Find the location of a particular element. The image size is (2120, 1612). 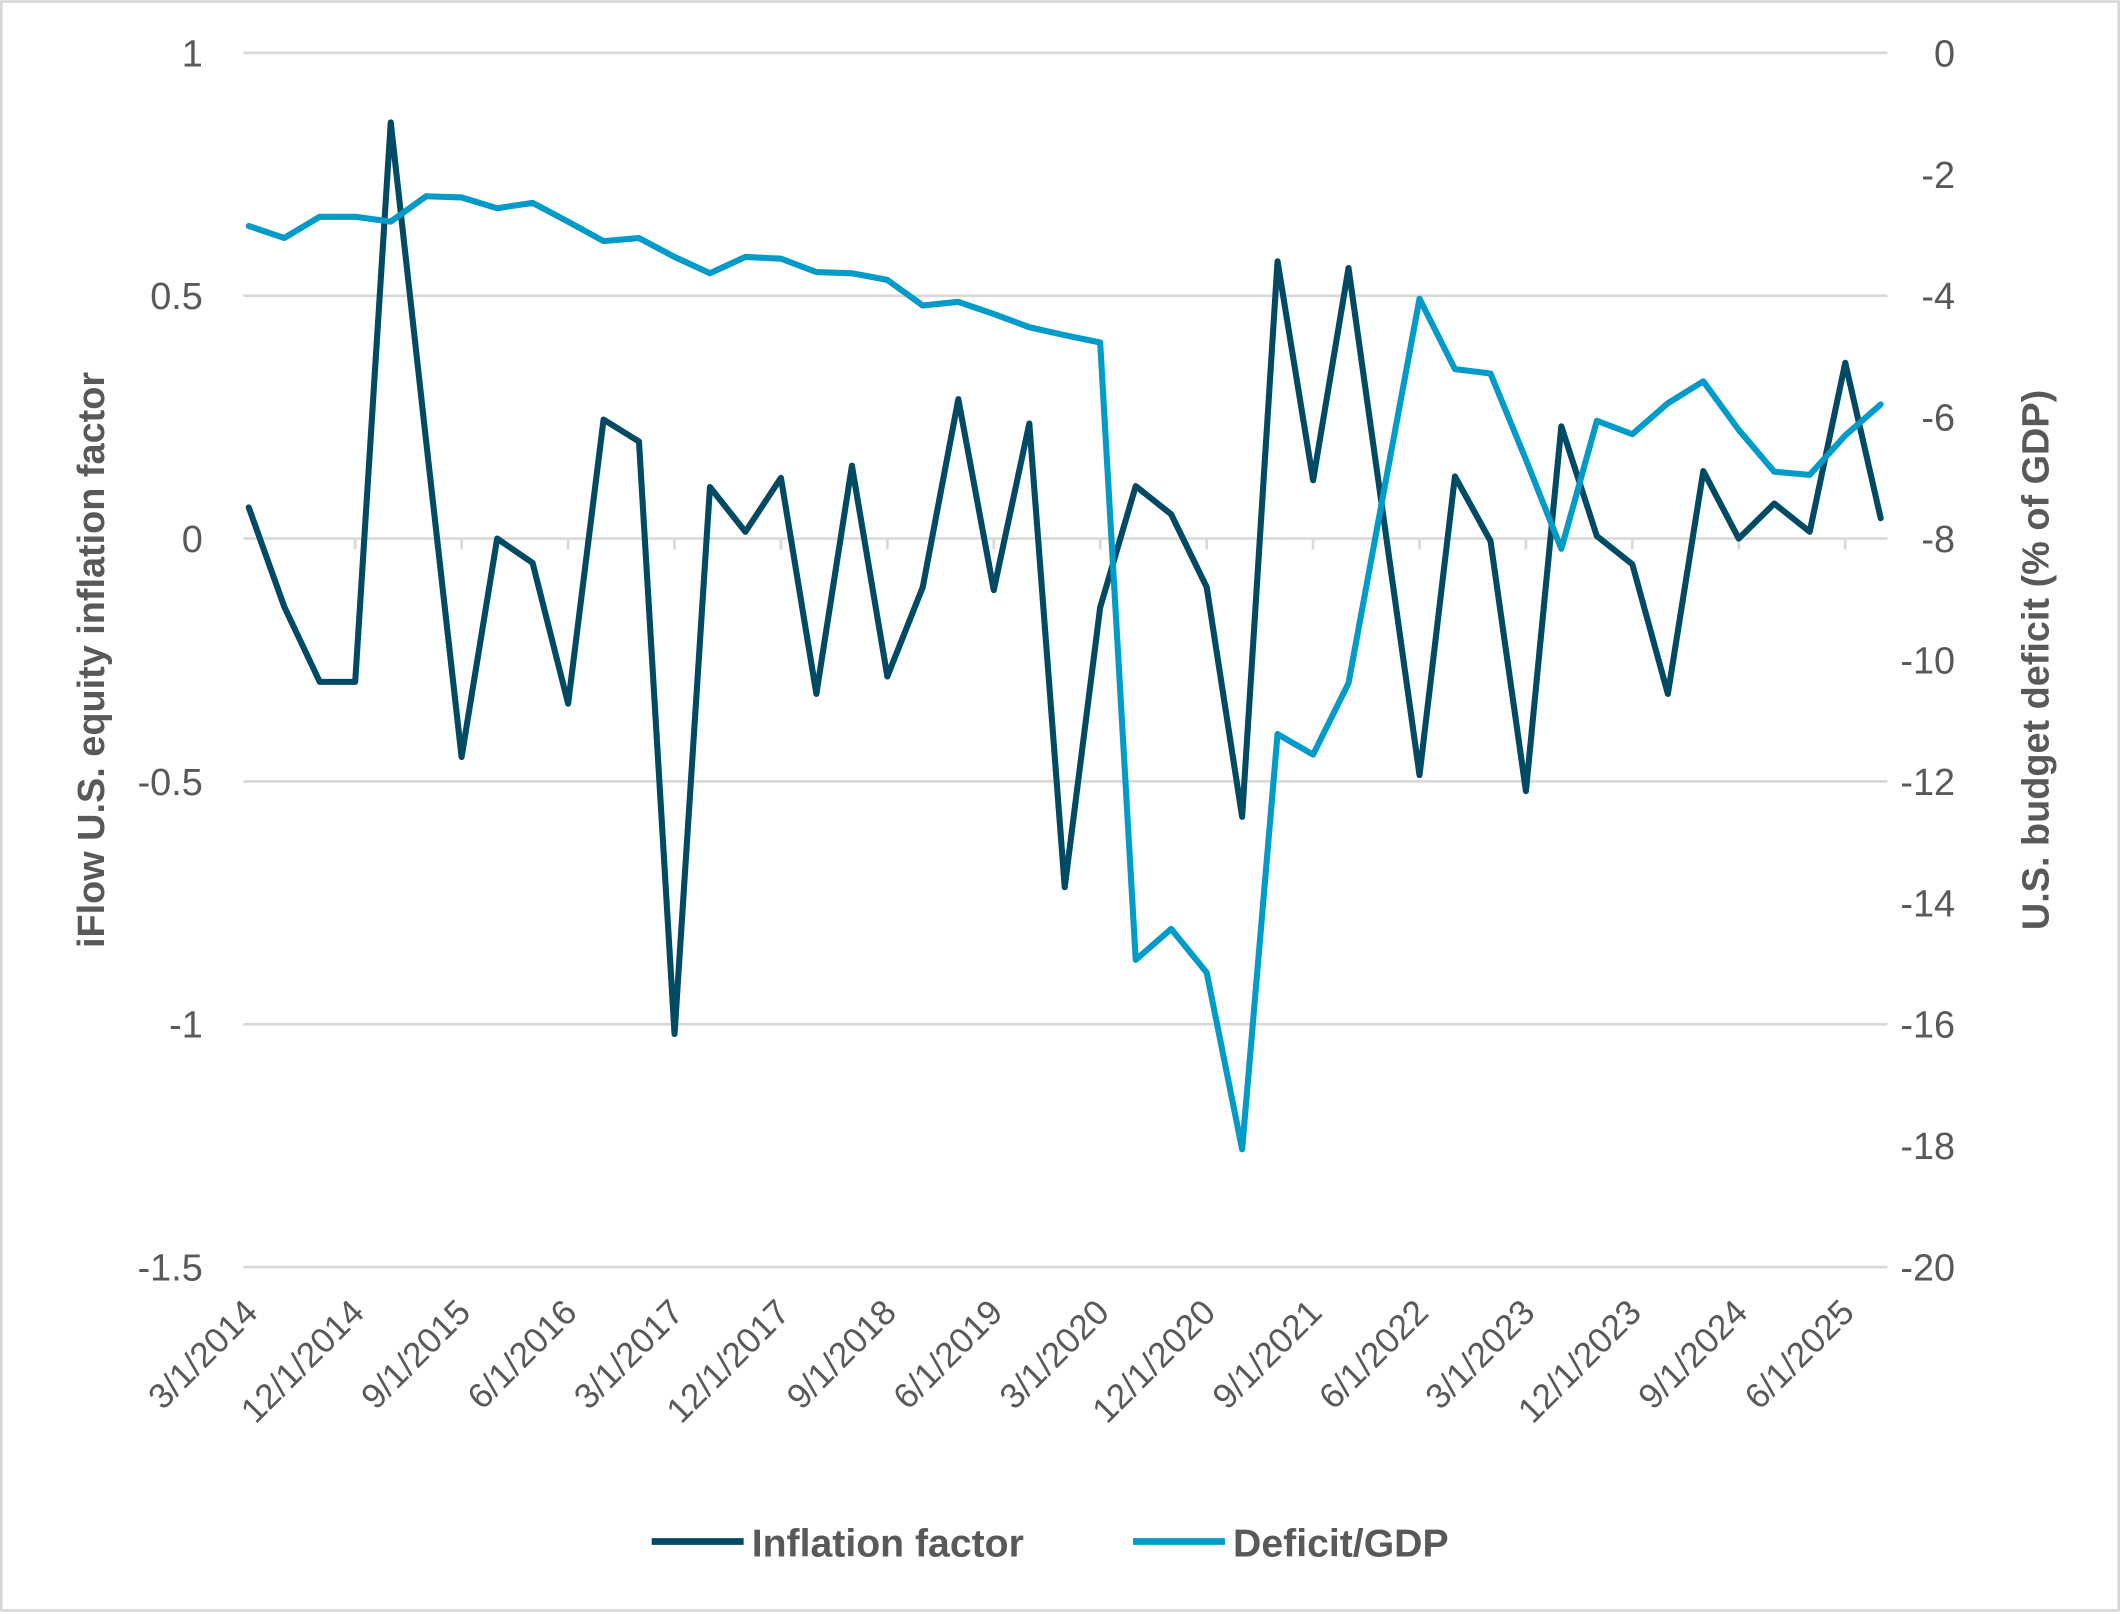

right-y-tick-label: -4 is located at coordinates (1938, 297).